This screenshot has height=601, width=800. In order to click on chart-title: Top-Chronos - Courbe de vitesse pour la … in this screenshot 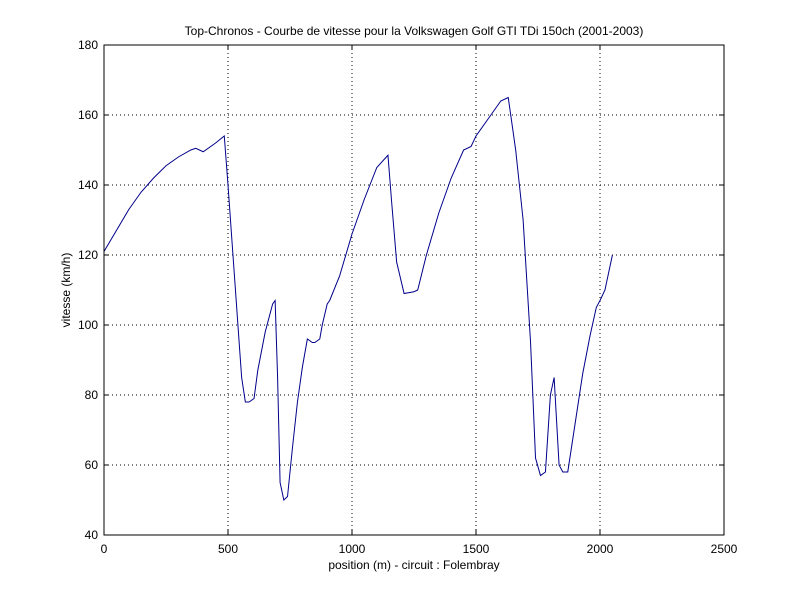, I will do `click(414, 31)`.